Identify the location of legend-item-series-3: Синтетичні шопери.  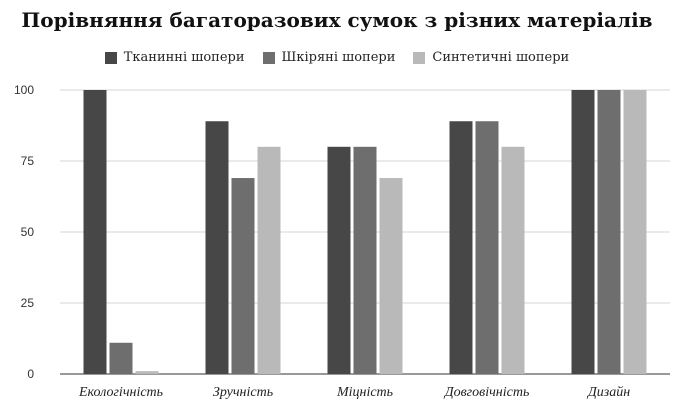
(491, 57).